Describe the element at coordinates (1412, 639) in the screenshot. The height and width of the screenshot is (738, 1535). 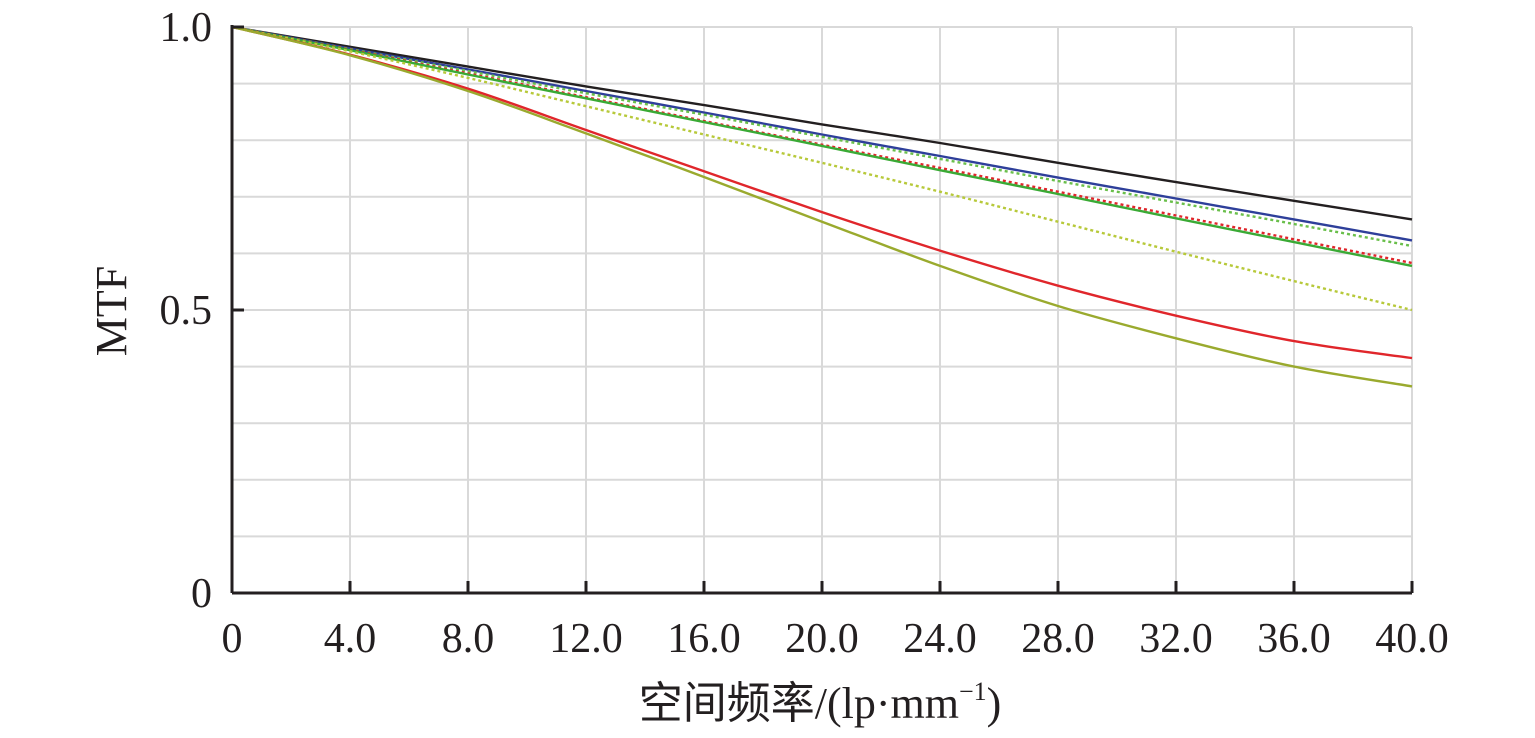
I see `x-tick-label: 40.0` at that location.